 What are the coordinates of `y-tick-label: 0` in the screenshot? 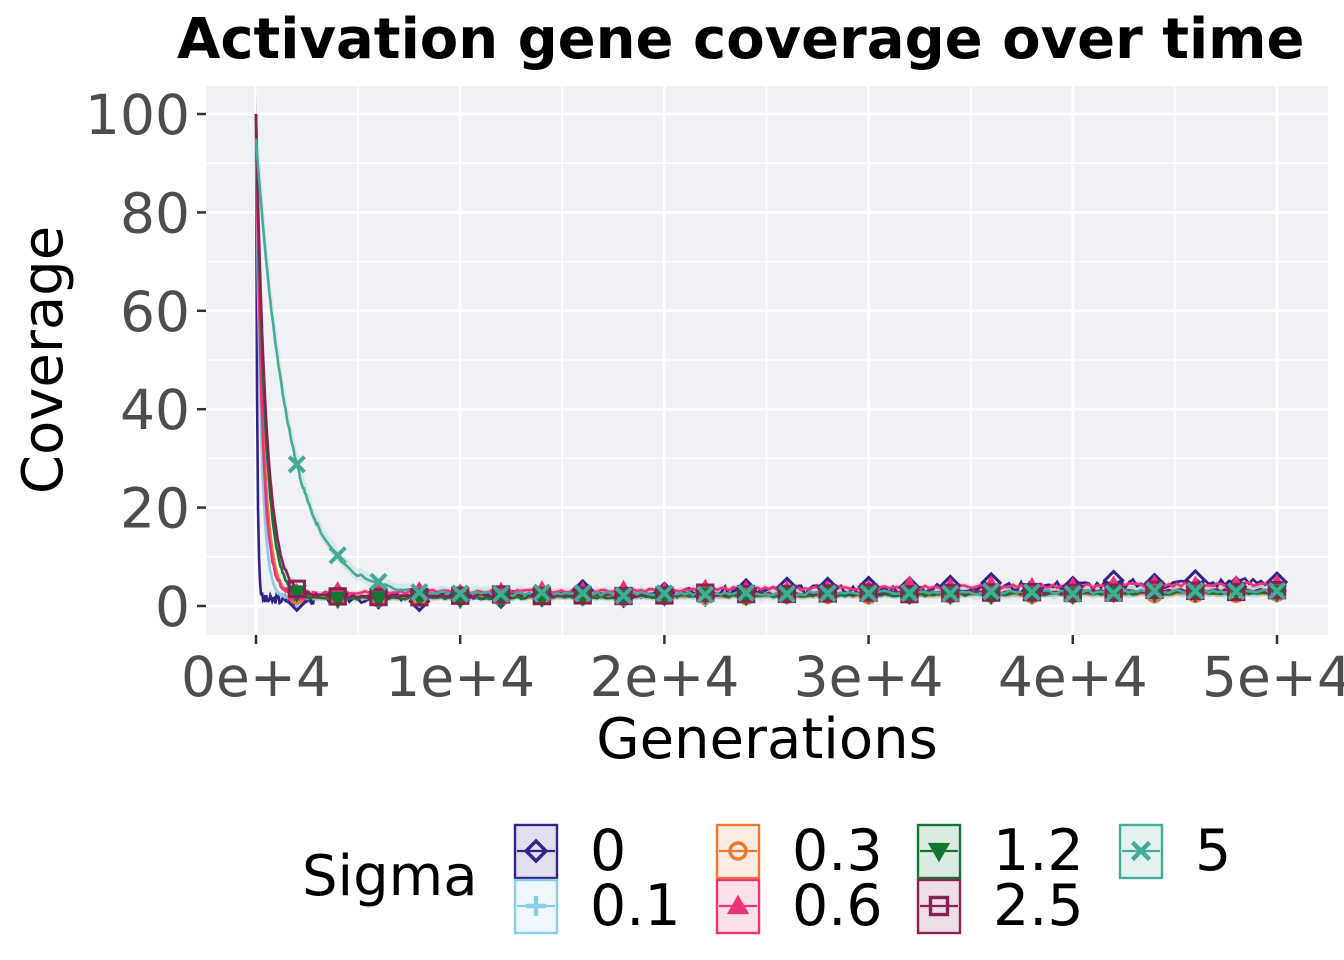 It's located at (172, 607).